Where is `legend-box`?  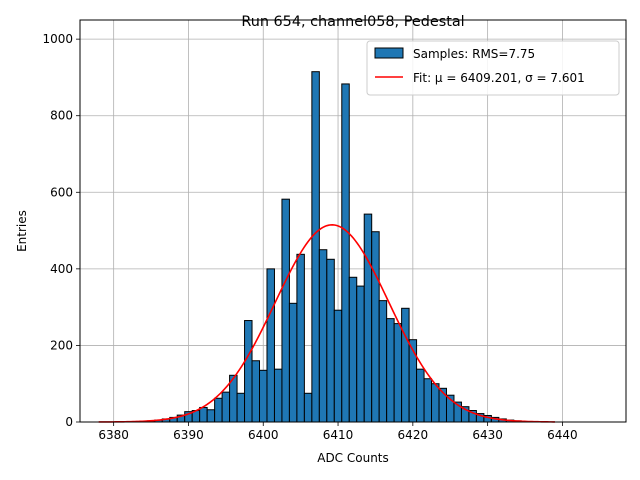
legend-box is located at coordinates (493, 68).